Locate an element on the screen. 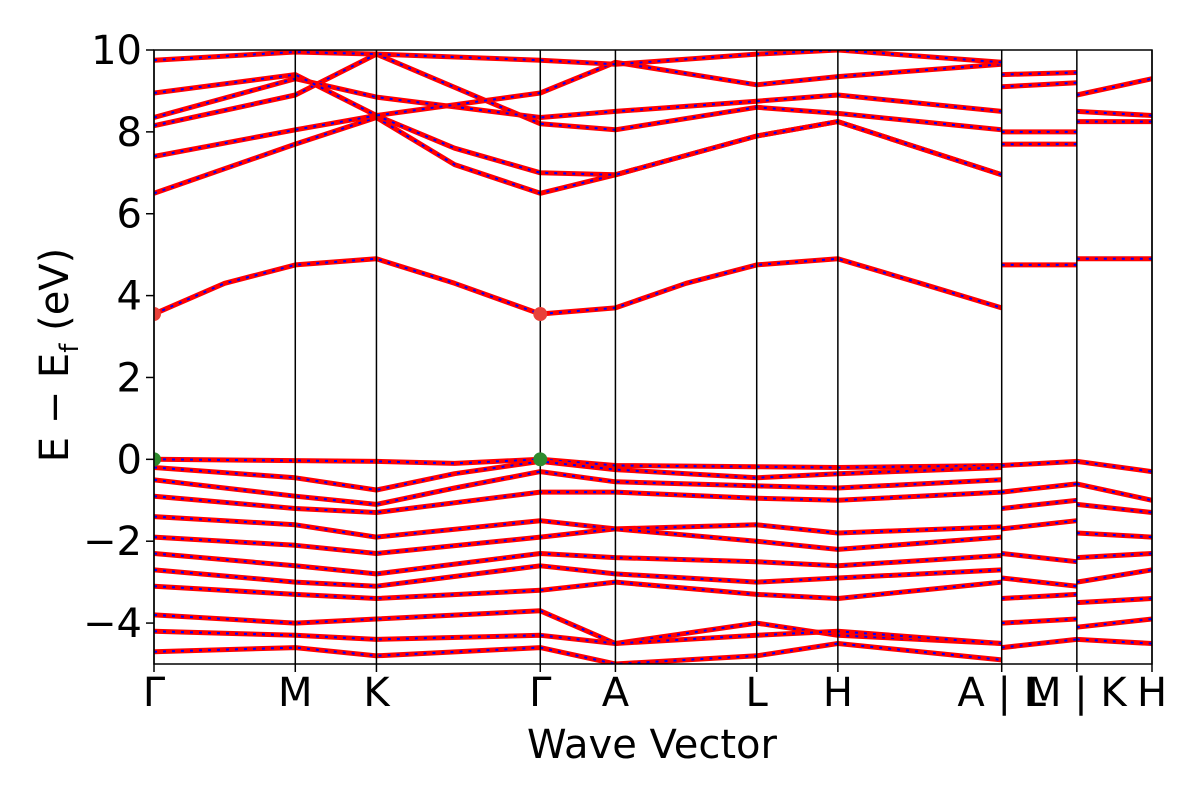 The width and height of the screenshot is (1200, 800). x-axis-title: Wave Vector is located at coordinates (652, 745).